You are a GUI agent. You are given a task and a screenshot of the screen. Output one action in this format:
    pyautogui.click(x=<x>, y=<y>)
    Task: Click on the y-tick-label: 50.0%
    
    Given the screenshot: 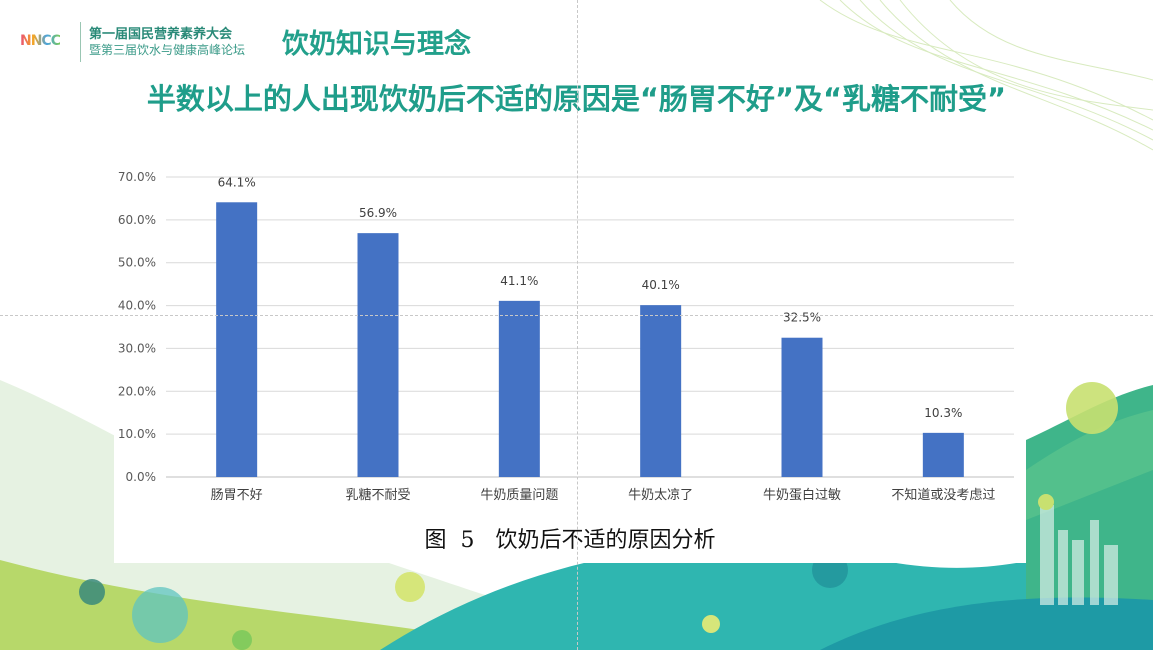 What is the action you would take?
    pyautogui.click(x=137, y=263)
    